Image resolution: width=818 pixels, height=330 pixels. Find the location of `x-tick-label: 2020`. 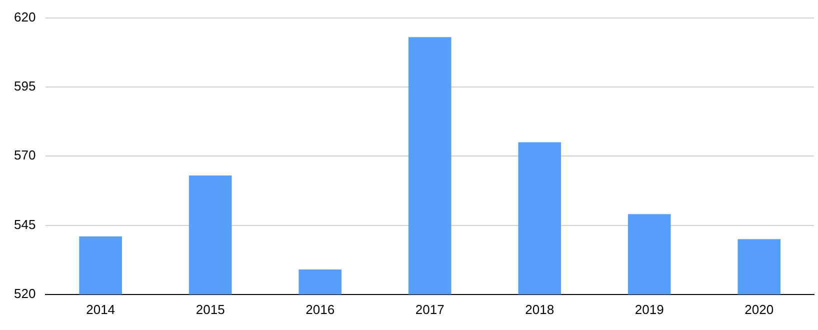

x-tick-label: 2020 is located at coordinates (759, 309).